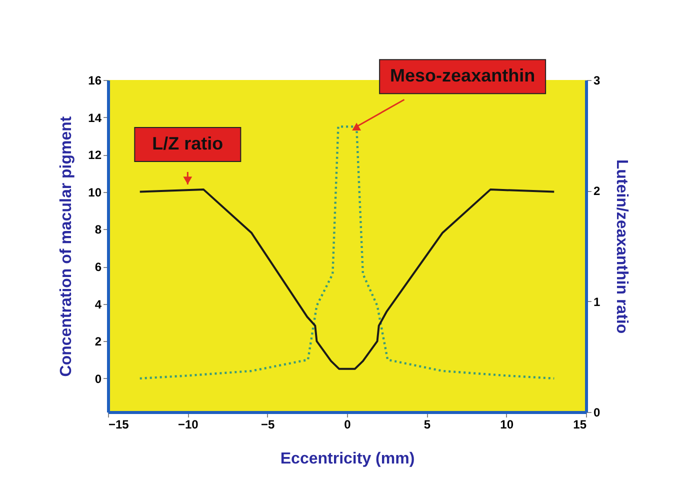 This screenshot has width=675, height=479. Describe the element at coordinates (597, 413) in the screenshot. I see `y2-tick-label: 0` at that location.